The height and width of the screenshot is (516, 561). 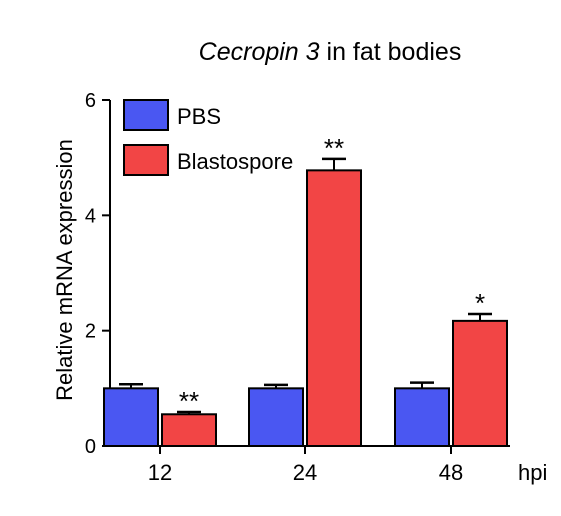 I want to click on chart-title: Cecropin 3 in fat bodies, so click(x=330, y=52).